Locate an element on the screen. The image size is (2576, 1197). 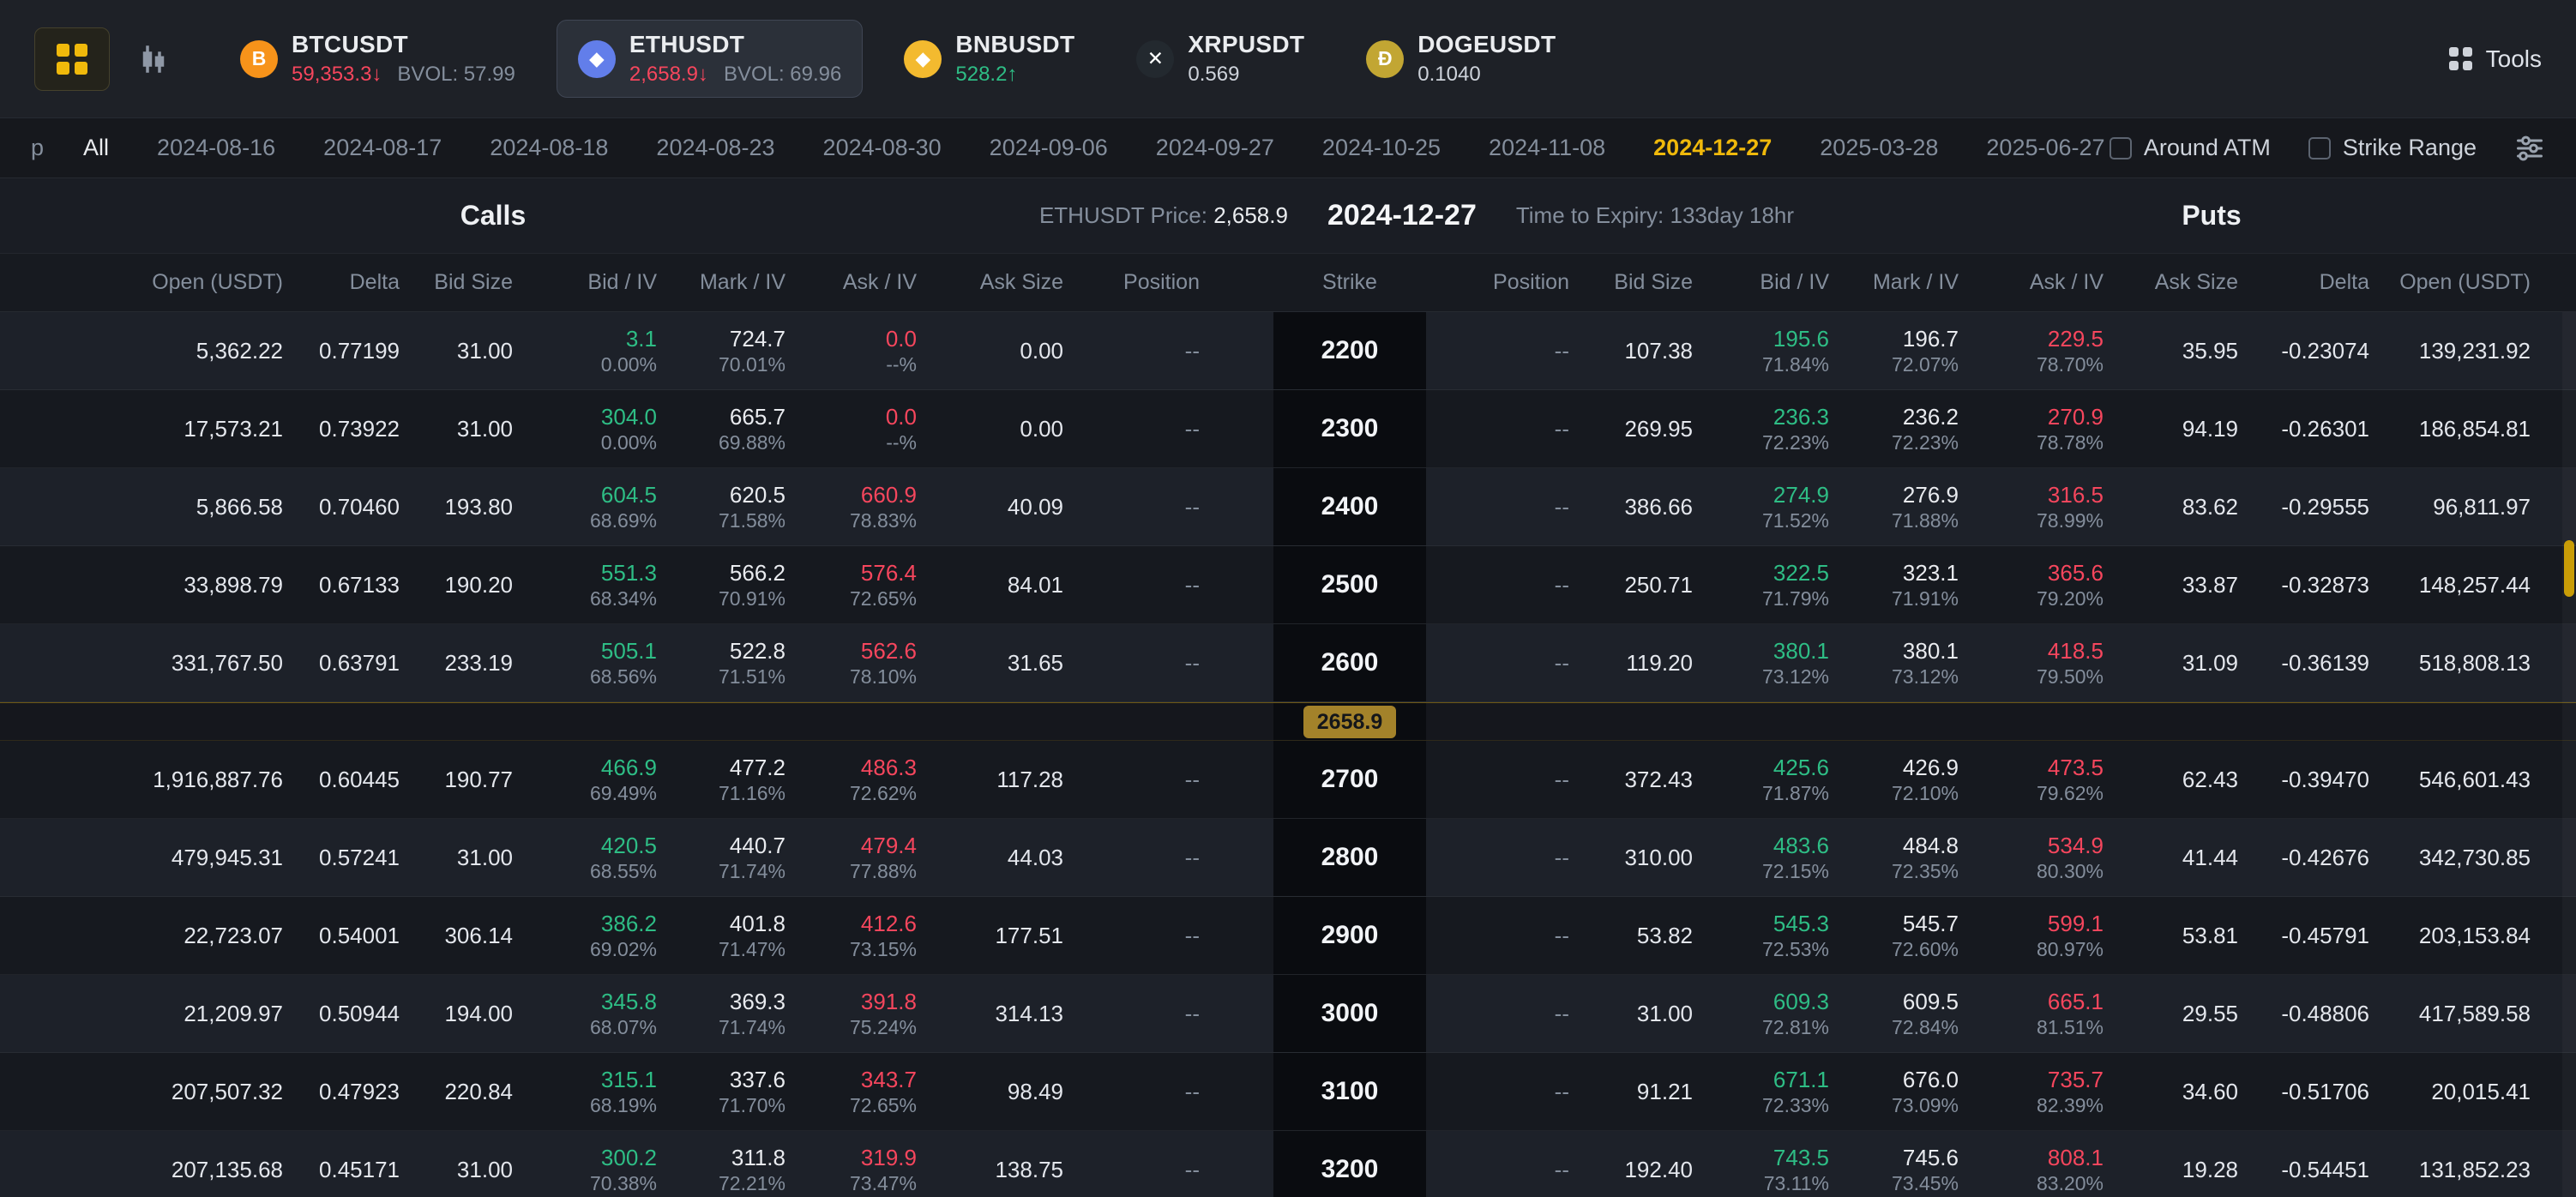
put-mark: 426.9 72.10% is located at coordinates (1894, 779).